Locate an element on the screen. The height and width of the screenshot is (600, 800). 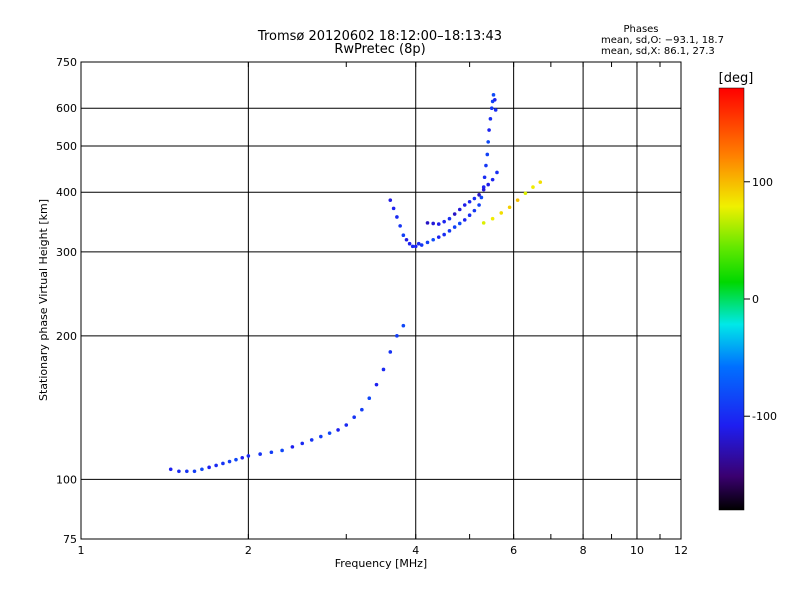
x-axis-label: Frequency [MHz] is located at coordinates (381, 563).